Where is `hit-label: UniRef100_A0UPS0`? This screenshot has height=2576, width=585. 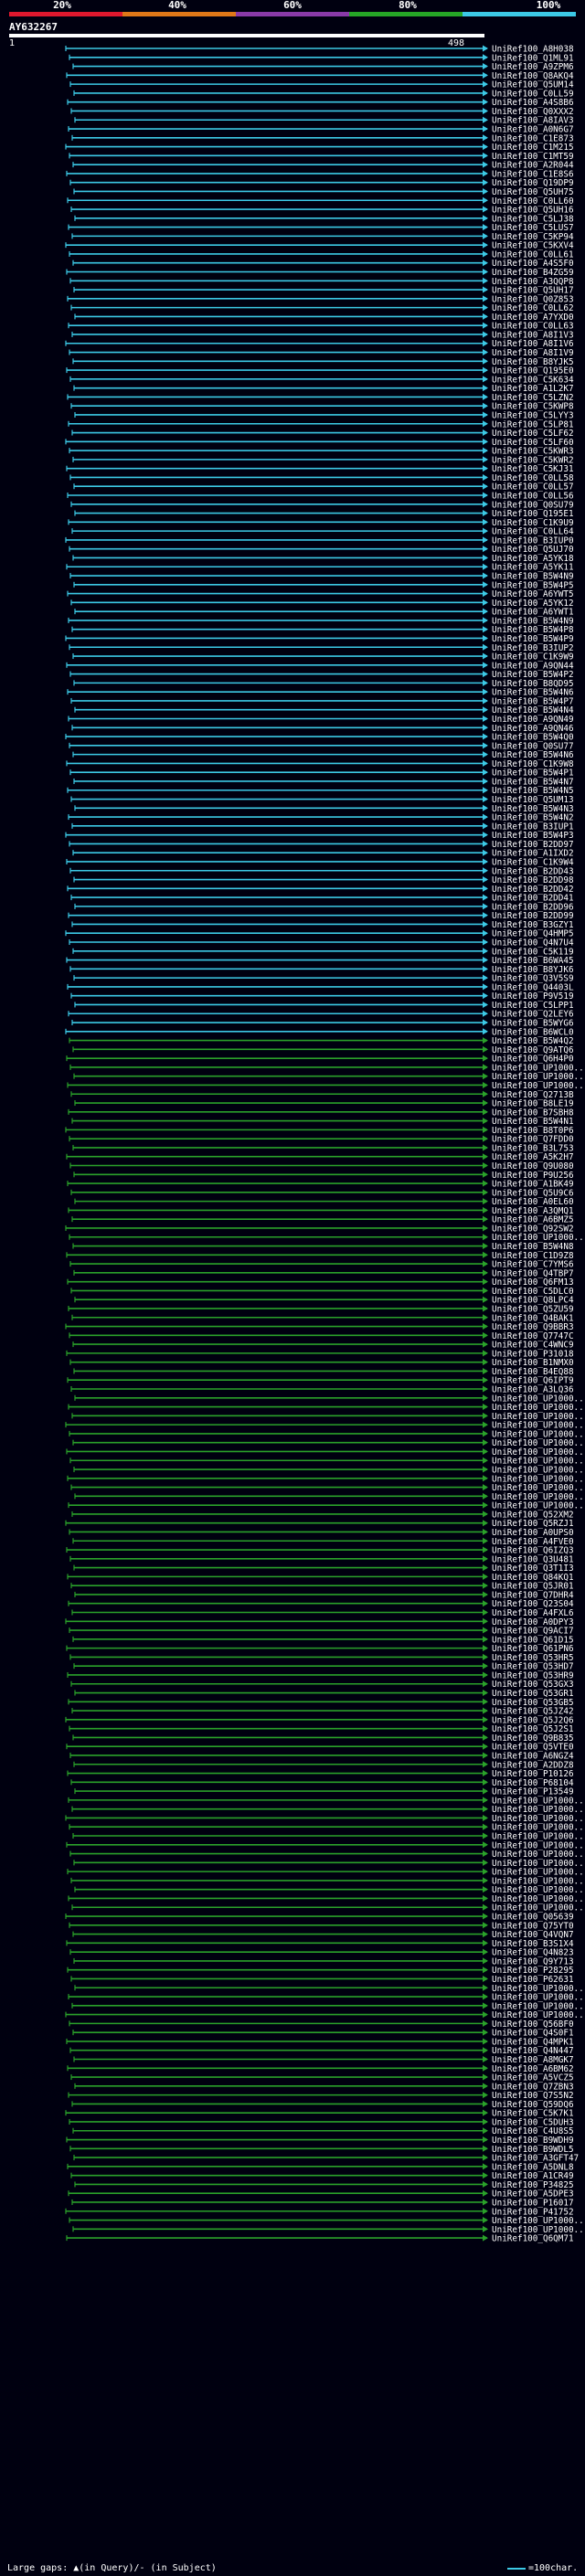
hit-label: UniRef100_A0UPS0 is located at coordinates (533, 1533).